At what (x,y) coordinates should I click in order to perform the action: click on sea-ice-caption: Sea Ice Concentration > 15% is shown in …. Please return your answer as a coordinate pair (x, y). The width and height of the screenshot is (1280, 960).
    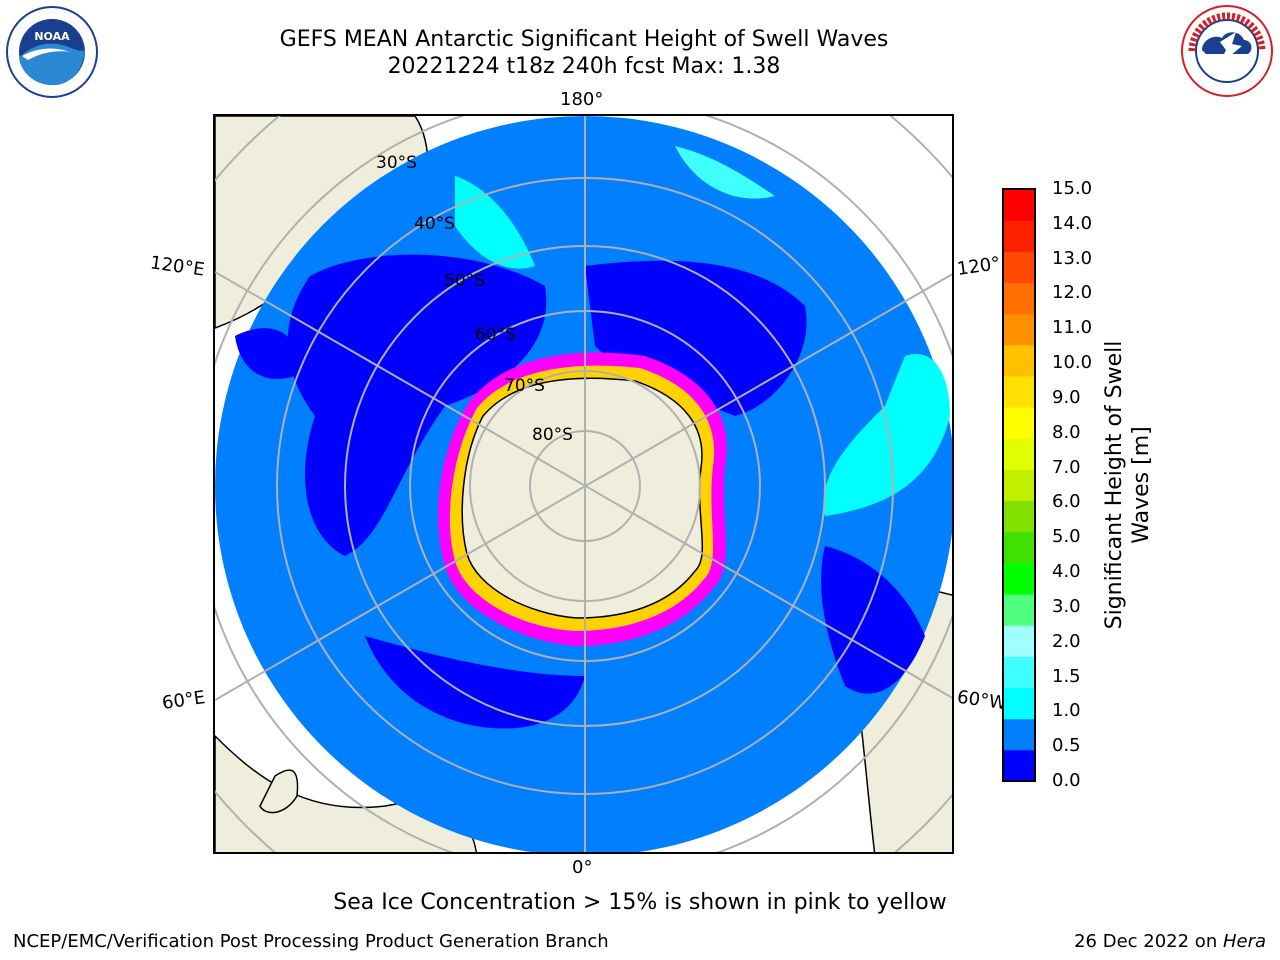
    Looking at the image, I should click on (640, 902).